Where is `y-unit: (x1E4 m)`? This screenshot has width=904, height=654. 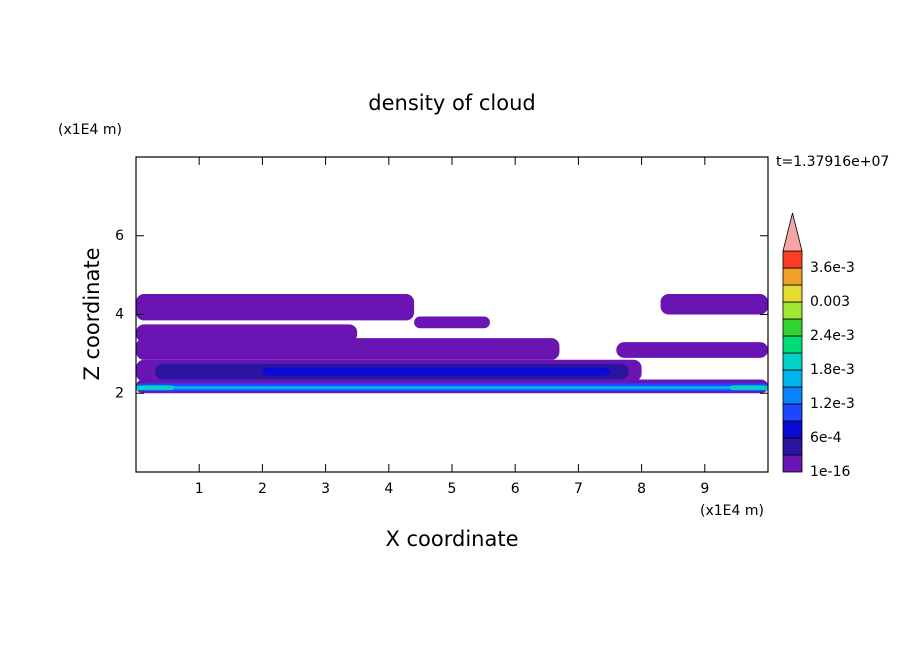 y-unit: (x1E4 m) is located at coordinates (90, 130).